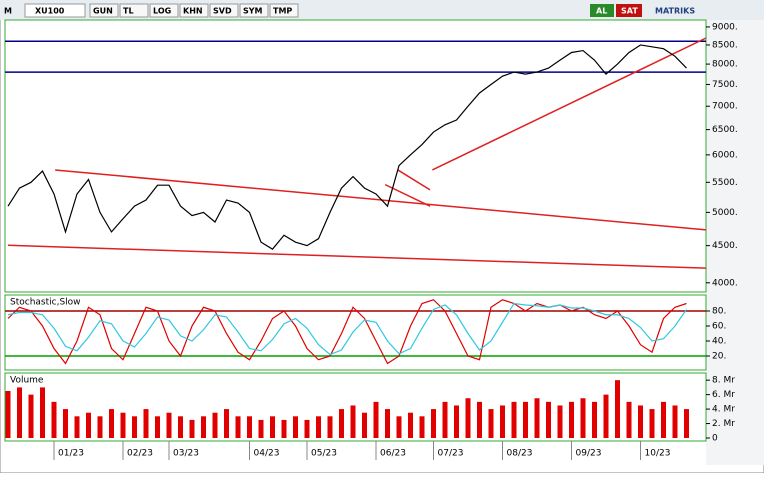 The width and height of the screenshot is (764, 477). I want to click on buy-button, so click(602, 10).